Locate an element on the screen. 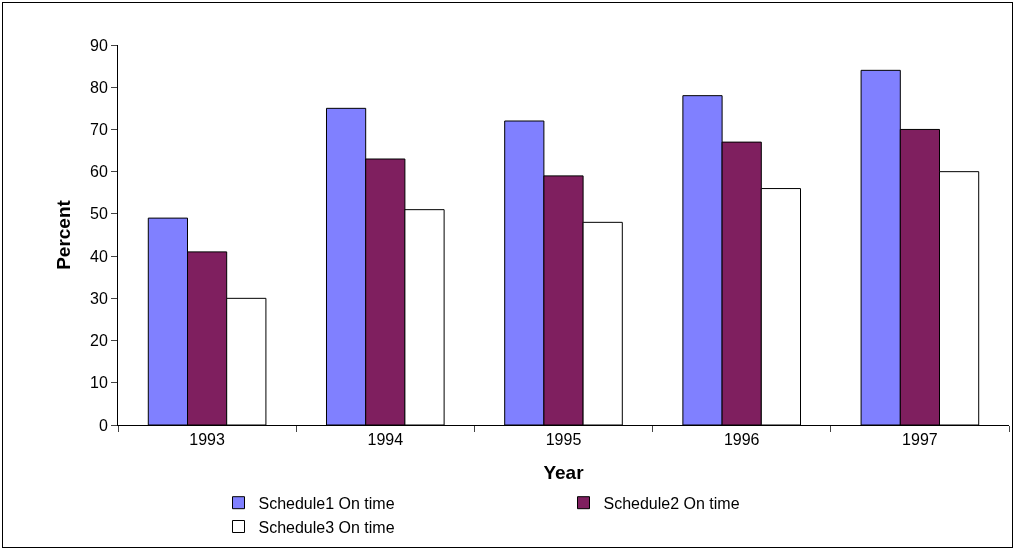 This screenshot has height=552, width=1017. x-tick-label: 1996 is located at coordinates (741, 440).